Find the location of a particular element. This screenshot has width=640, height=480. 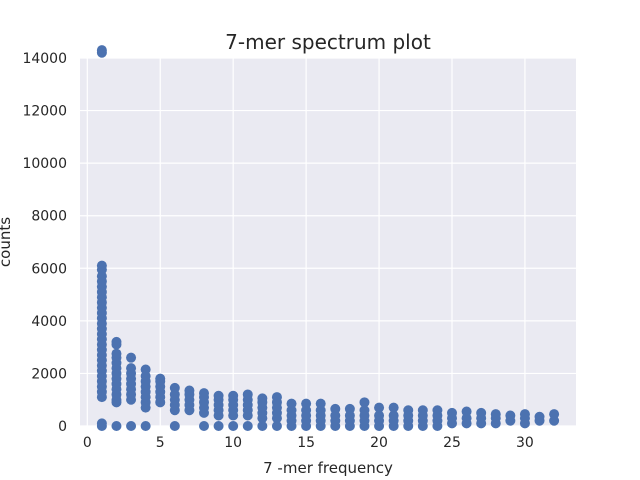

y-tick-label: 4000 is located at coordinates (49, 322).